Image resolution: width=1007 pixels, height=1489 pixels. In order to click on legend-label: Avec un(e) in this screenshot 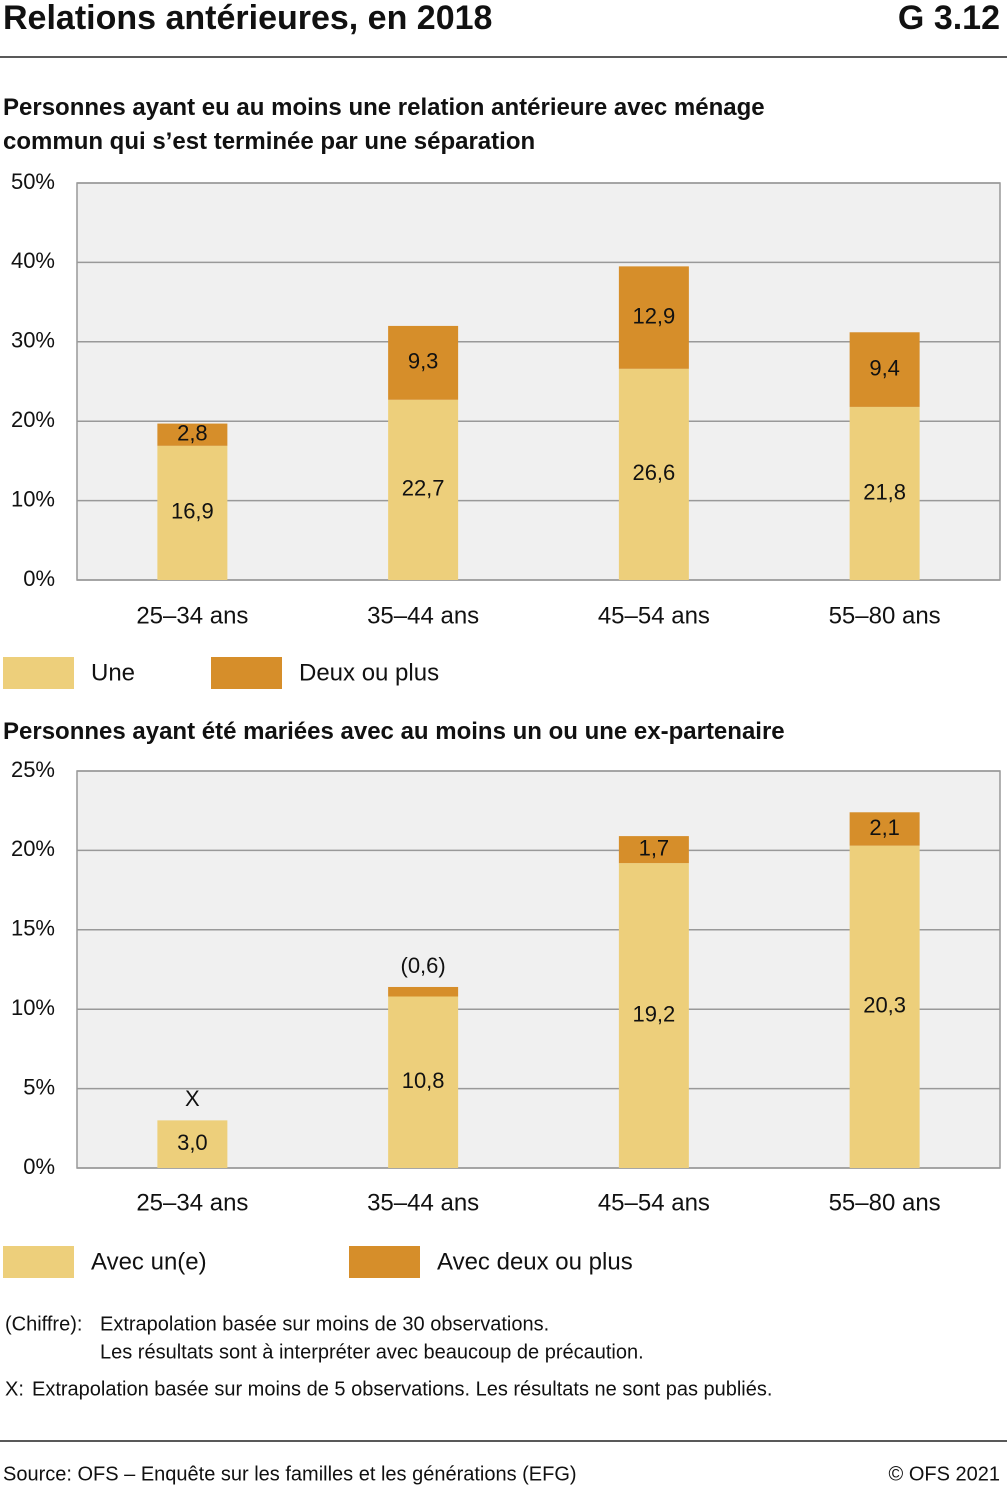, I will do `click(149, 1261)`.